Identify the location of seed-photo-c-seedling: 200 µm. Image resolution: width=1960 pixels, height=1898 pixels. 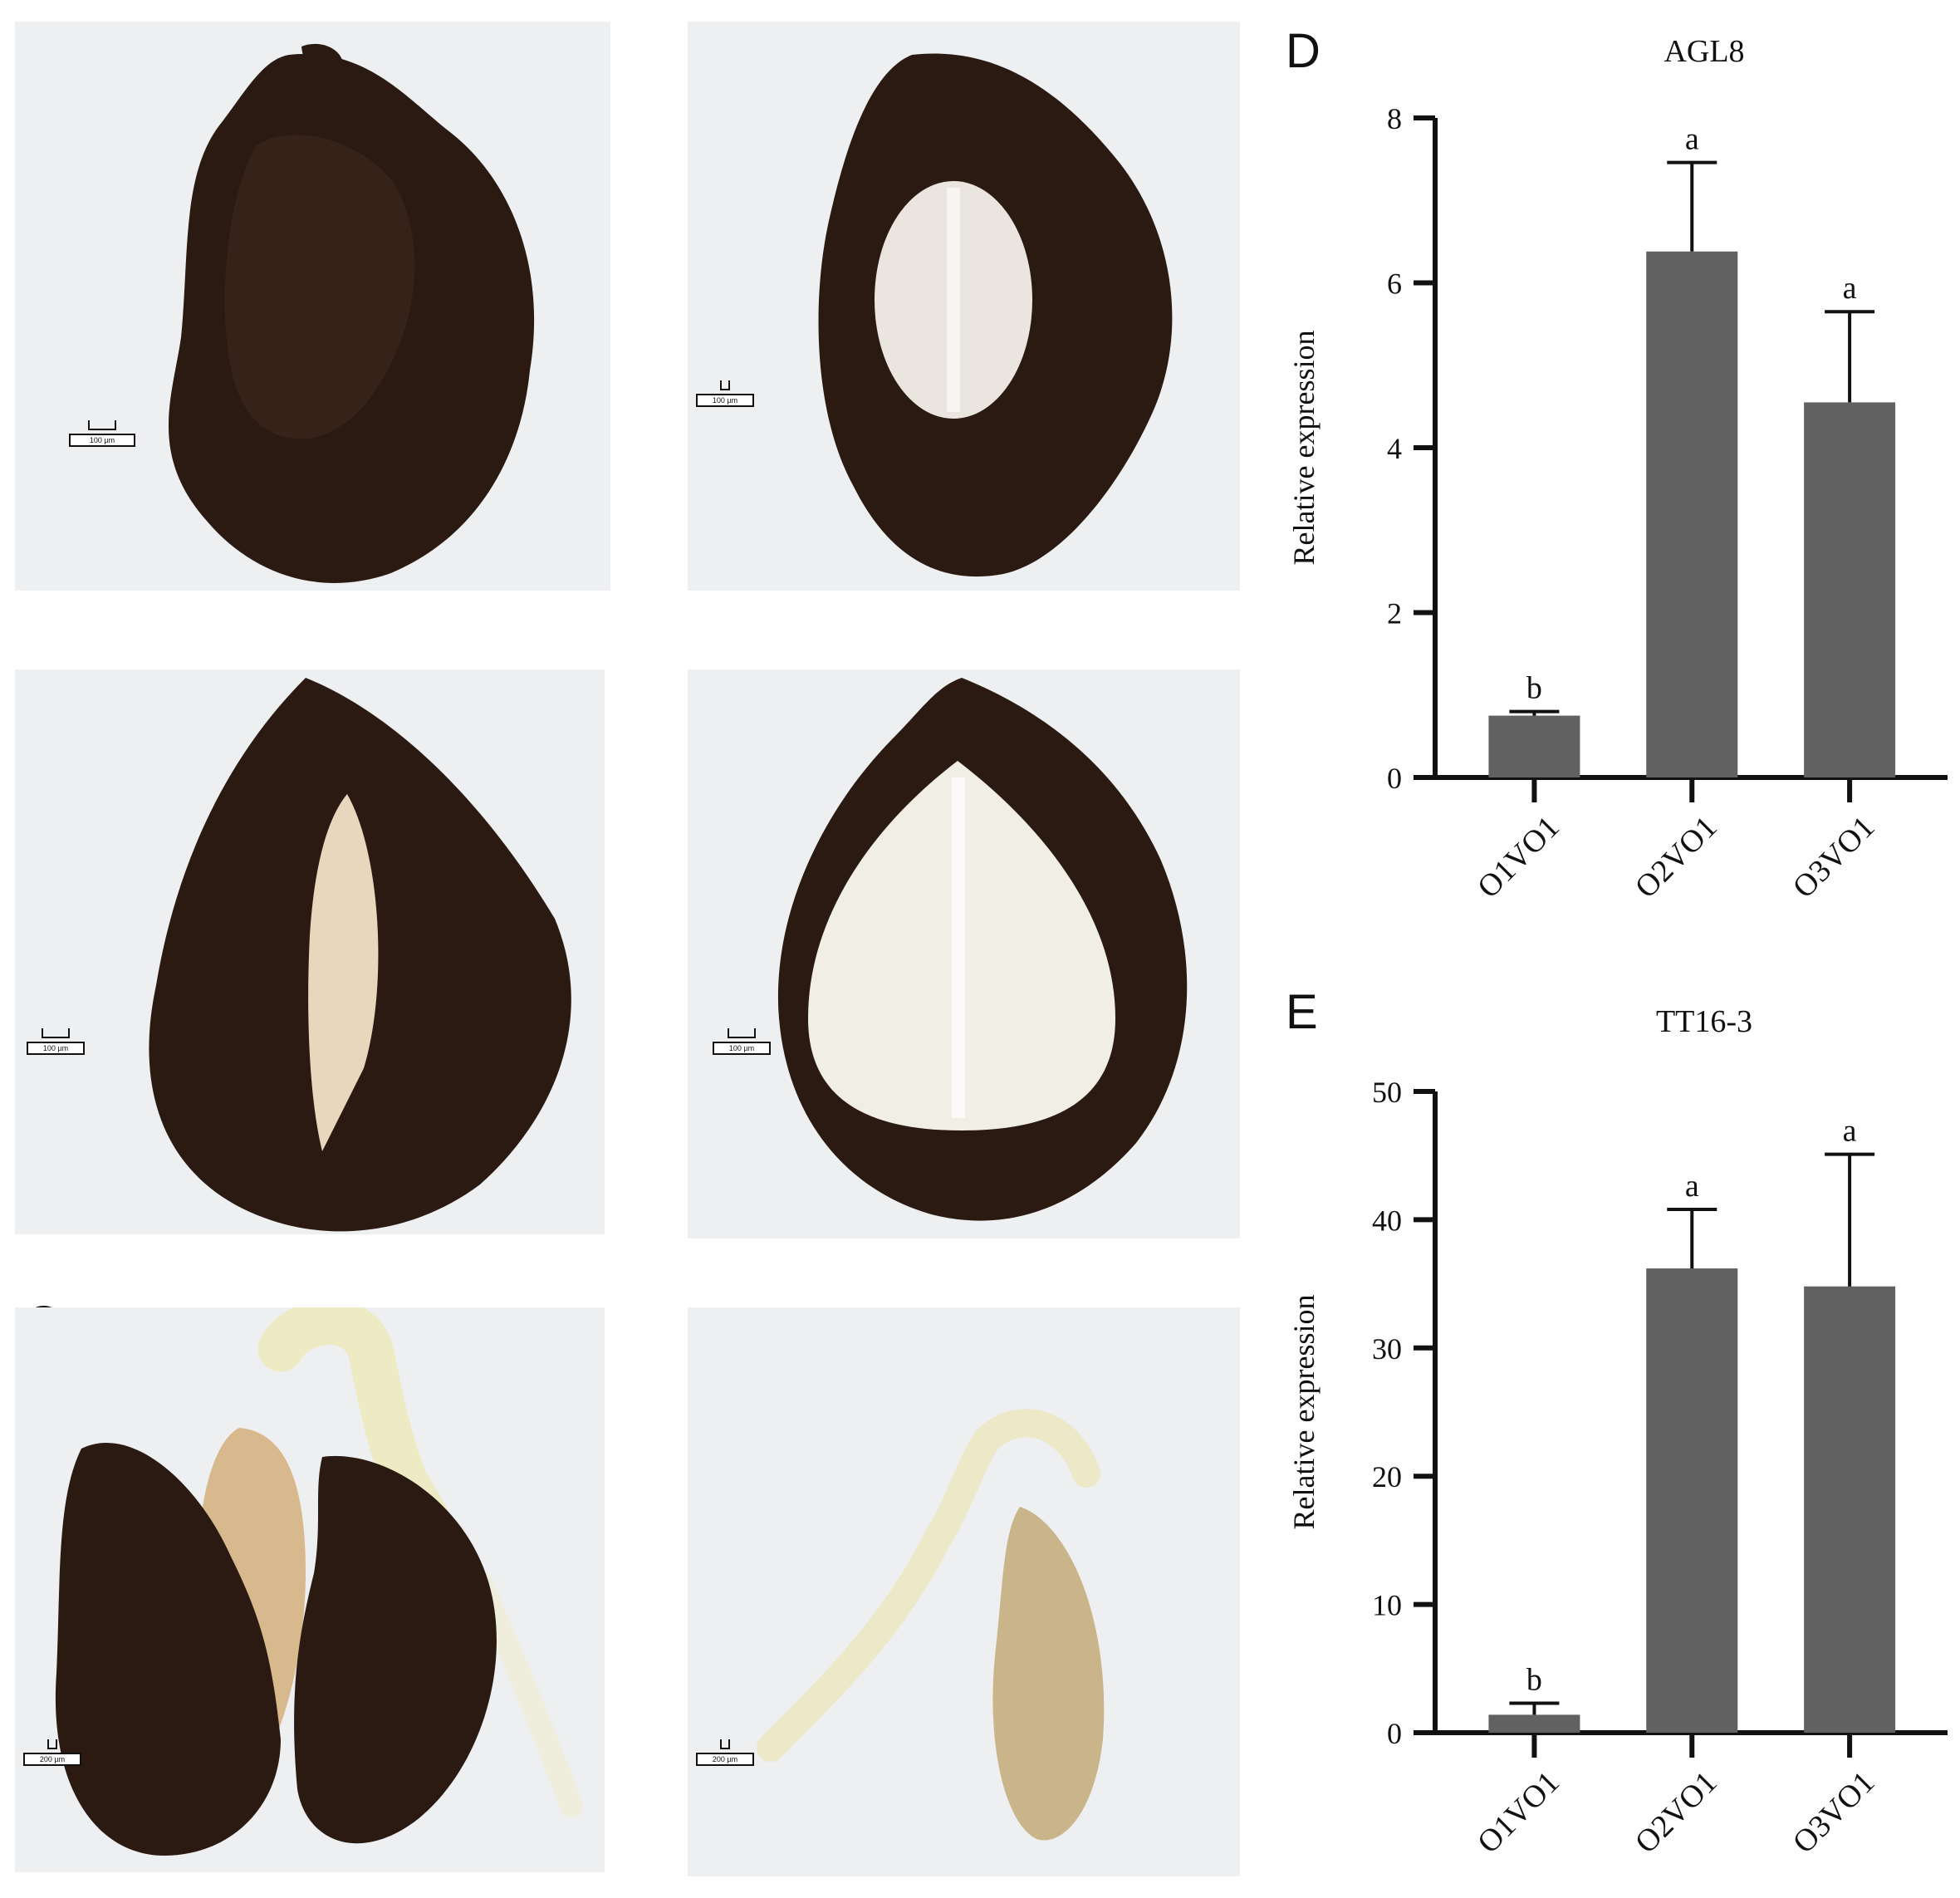
(964, 1592).